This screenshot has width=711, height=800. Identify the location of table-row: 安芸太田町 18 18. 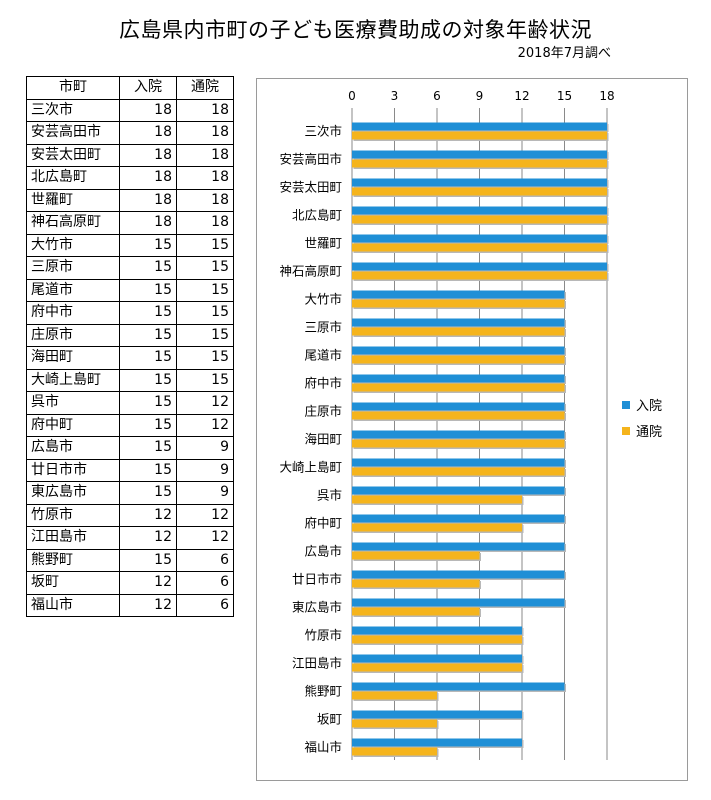
(130, 155).